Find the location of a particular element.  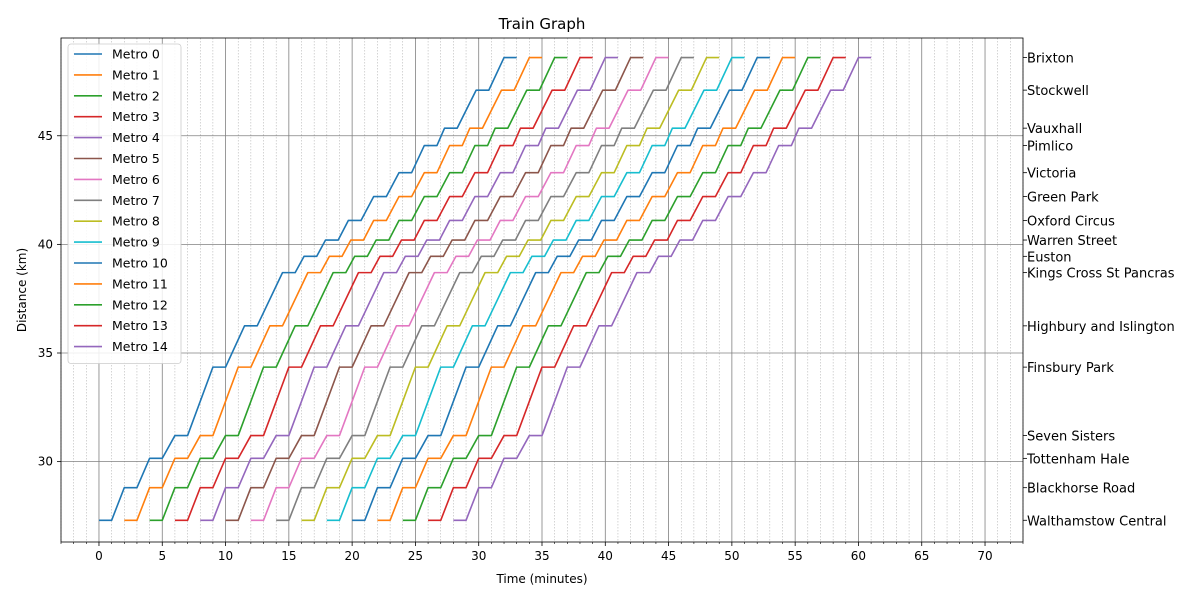

x-tick-label: 40 is located at coordinates (605, 556).